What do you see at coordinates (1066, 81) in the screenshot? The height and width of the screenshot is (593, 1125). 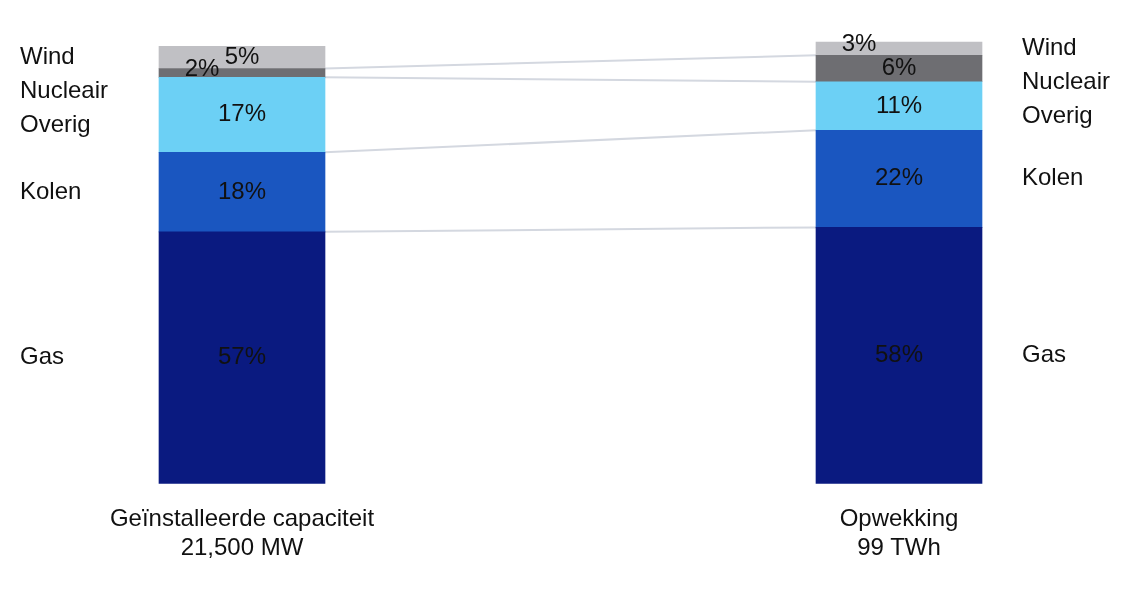 I see `series-label: Nucleair` at bounding box center [1066, 81].